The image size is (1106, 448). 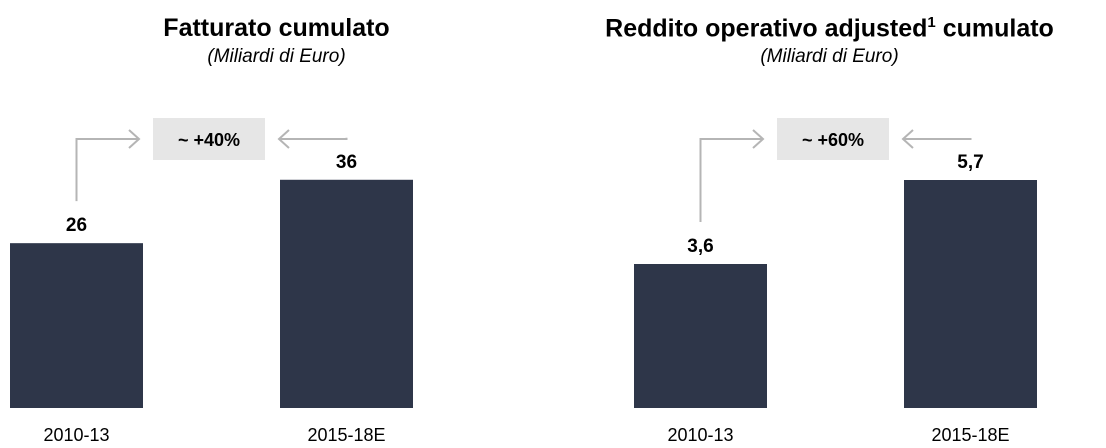 What do you see at coordinates (700, 246) in the screenshot?
I see `bar-value-label: 3,6` at bounding box center [700, 246].